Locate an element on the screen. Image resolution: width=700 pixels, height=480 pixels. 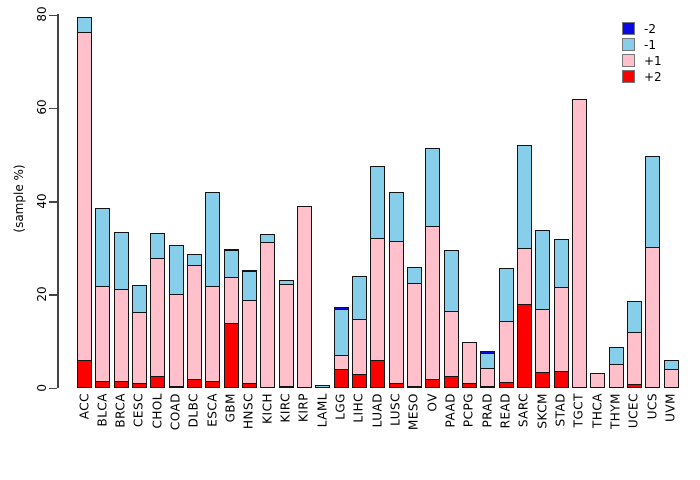
x-label-paad: PAAD is located at coordinates (450, 411).